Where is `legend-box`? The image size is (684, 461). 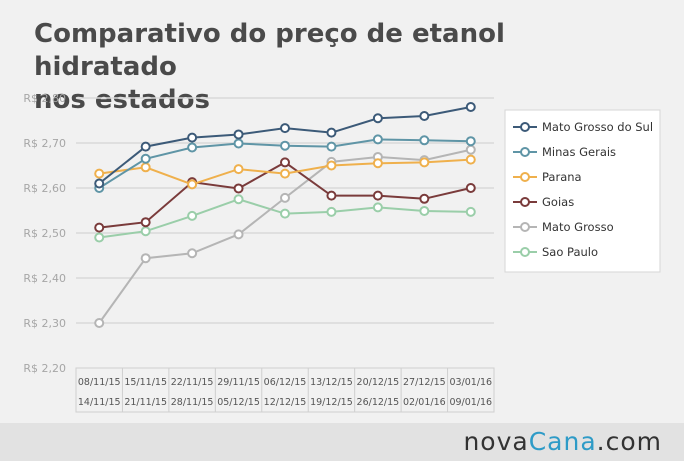 legend-box is located at coordinates (582, 191).